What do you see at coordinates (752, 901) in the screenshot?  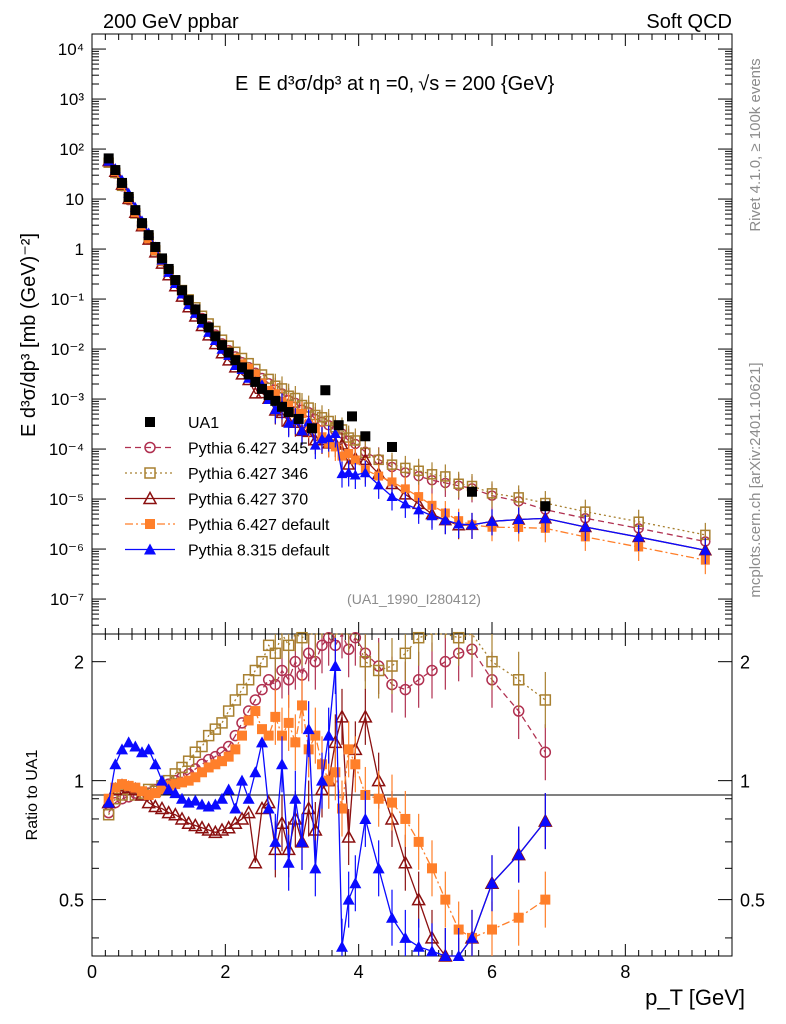 I see `ratio-tick-label-right: 0.5` at bounding box center [752, 901].